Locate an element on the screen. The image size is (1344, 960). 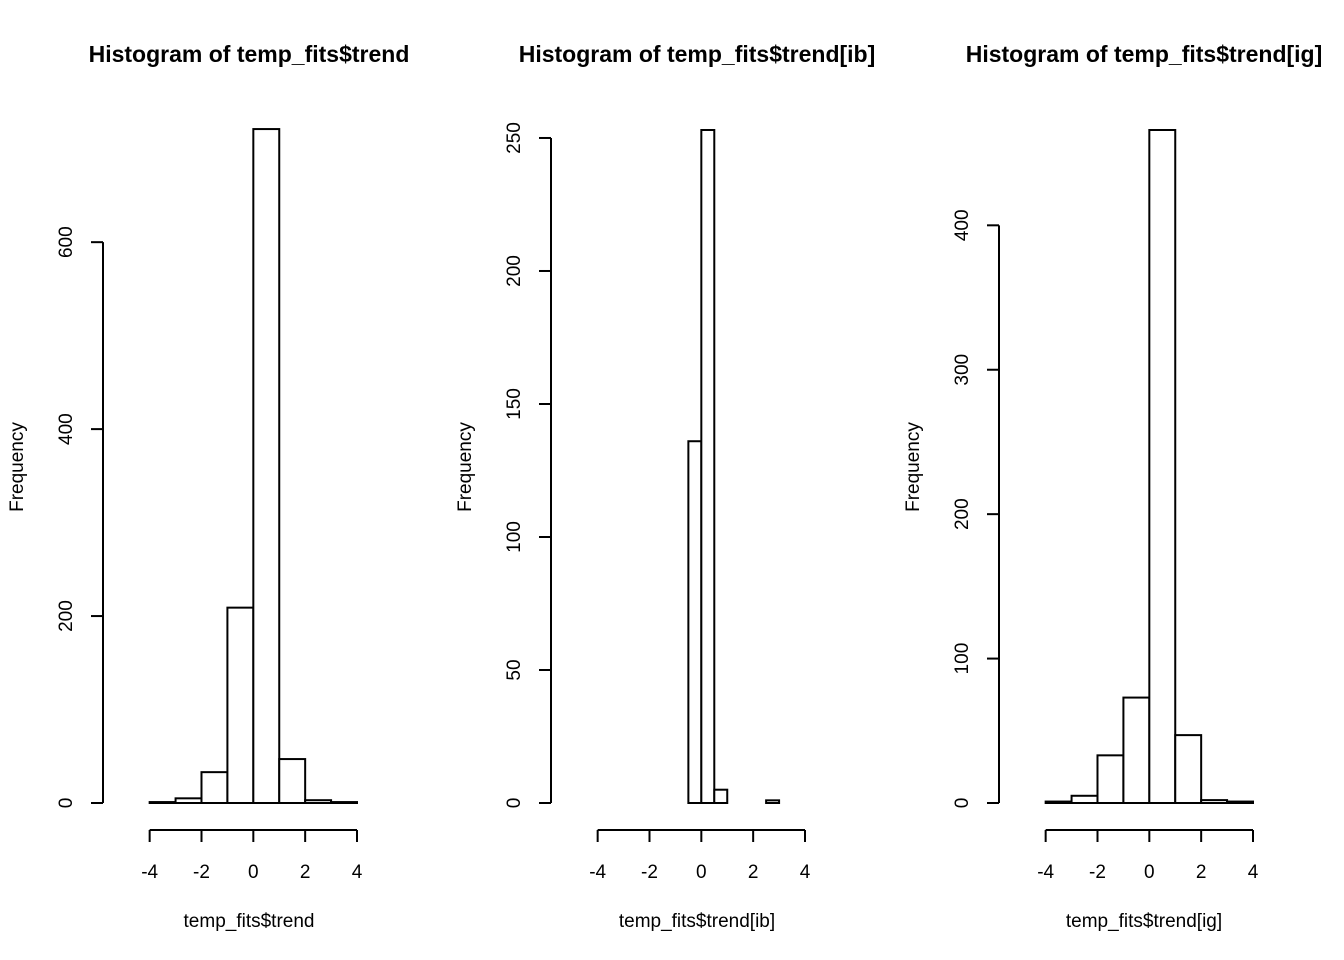
y-tick-label: 250 is located at coordinates (514, 138).